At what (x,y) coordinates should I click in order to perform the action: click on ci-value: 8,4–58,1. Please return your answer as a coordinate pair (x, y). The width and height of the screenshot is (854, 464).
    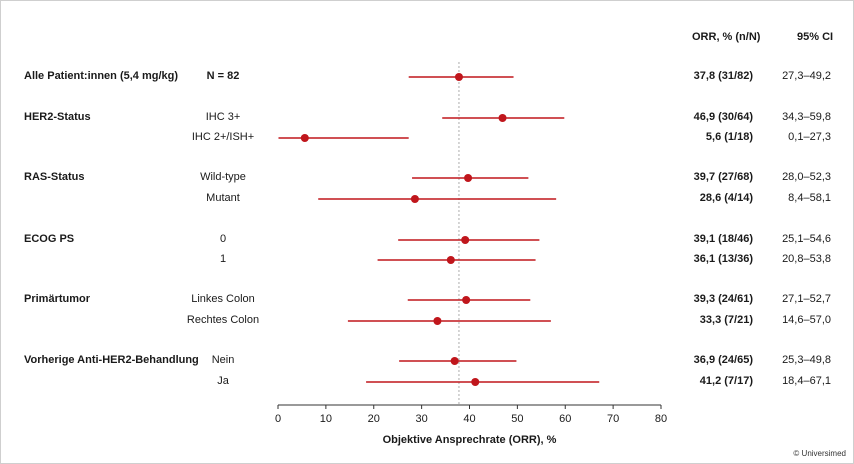
    Looking at the image, I should click on (809, 198).